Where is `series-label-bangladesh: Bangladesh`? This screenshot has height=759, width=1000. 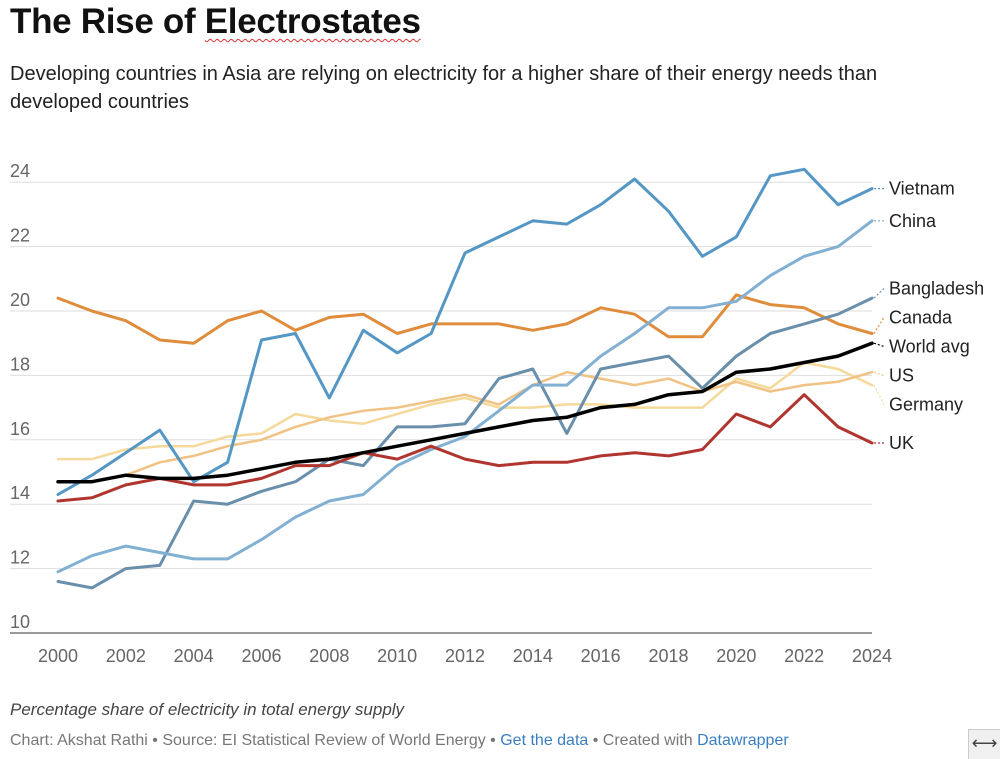 series-label-bangladesh: Bangladesh is located at coordinates (936, 288).